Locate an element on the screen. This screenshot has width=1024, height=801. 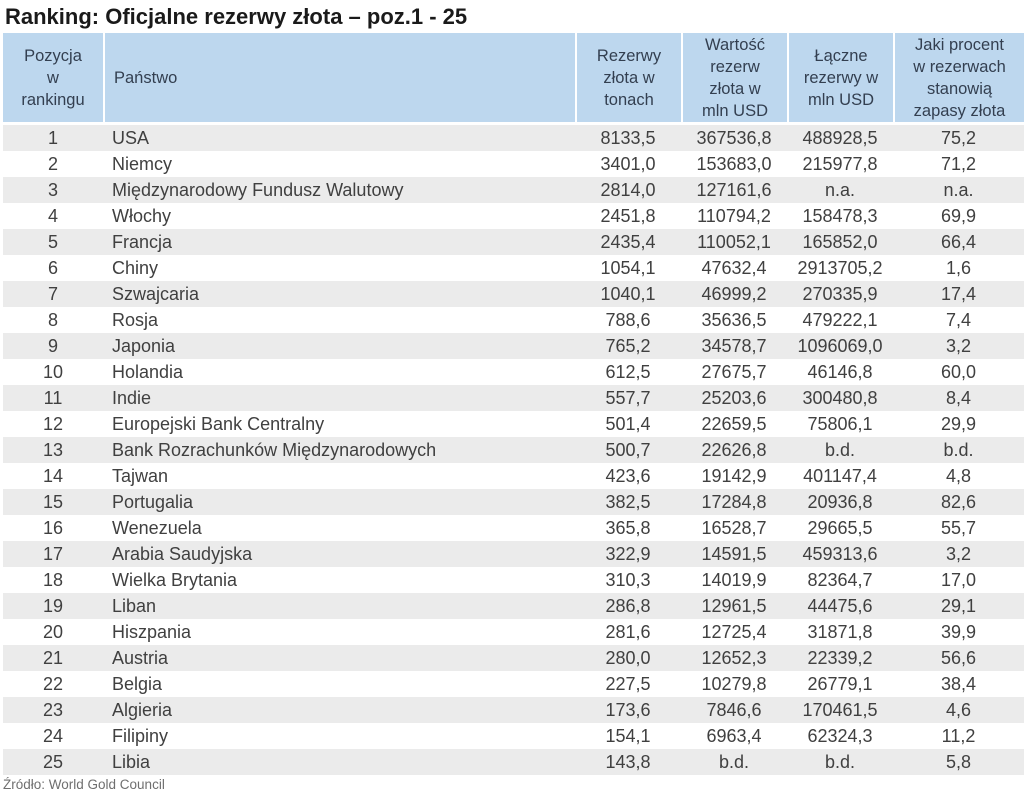
cell-country: Arabia Saudyjska is located at coordinates (182, 553).